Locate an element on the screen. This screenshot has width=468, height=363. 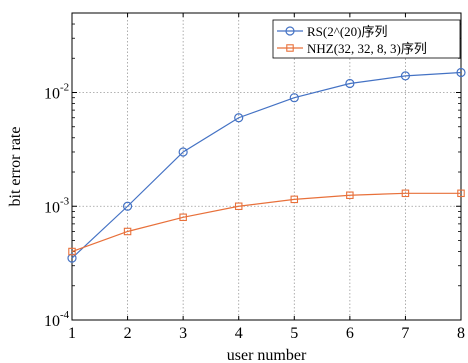
y-tick-label: 10 -3 is located at coordinates (57, 205).